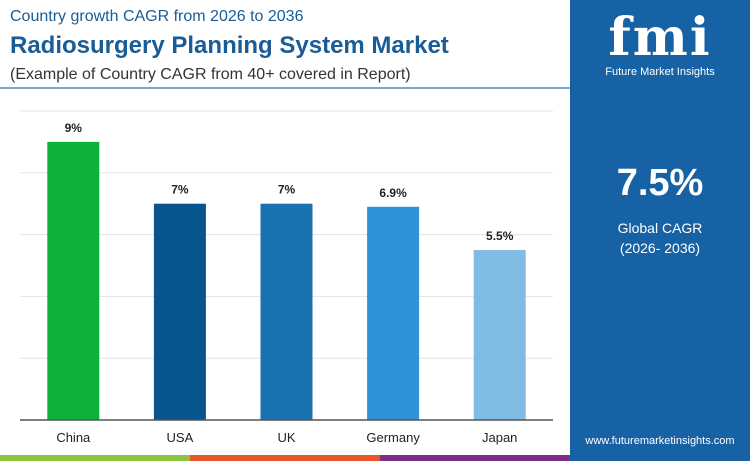  Describe the element at coordinates (499, 335) in the screenshot. I see `bar-japan` at that location.